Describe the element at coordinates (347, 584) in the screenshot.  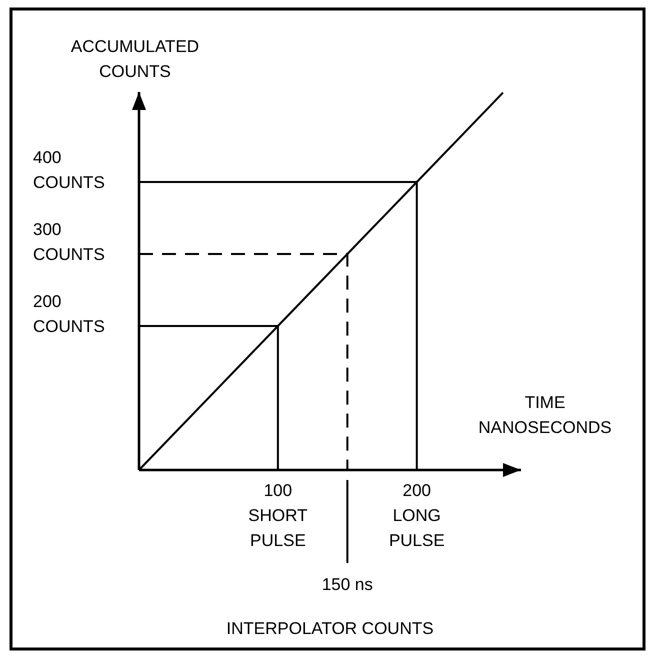
I see `ref-line-label: 150 ns` at that location.